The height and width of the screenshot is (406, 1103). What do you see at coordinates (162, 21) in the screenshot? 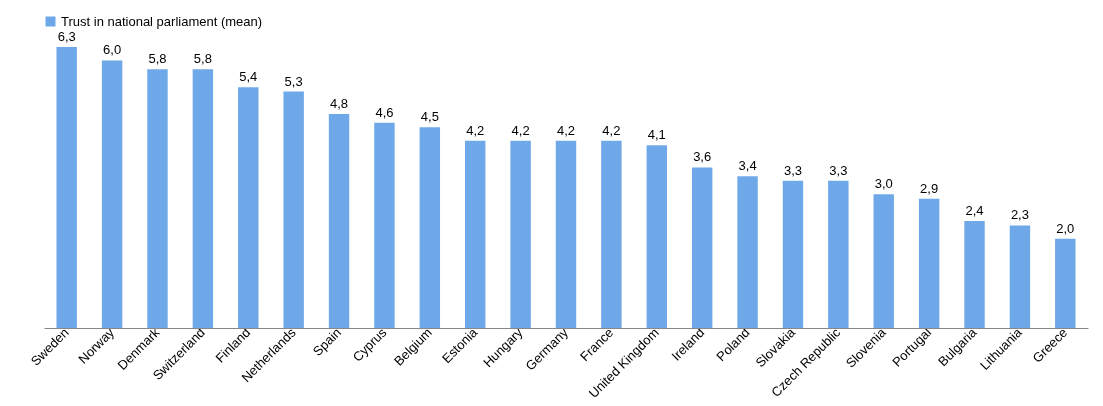
I see `legend-label: Trust in national parliament (mean)` at bounding box center [162, 21].